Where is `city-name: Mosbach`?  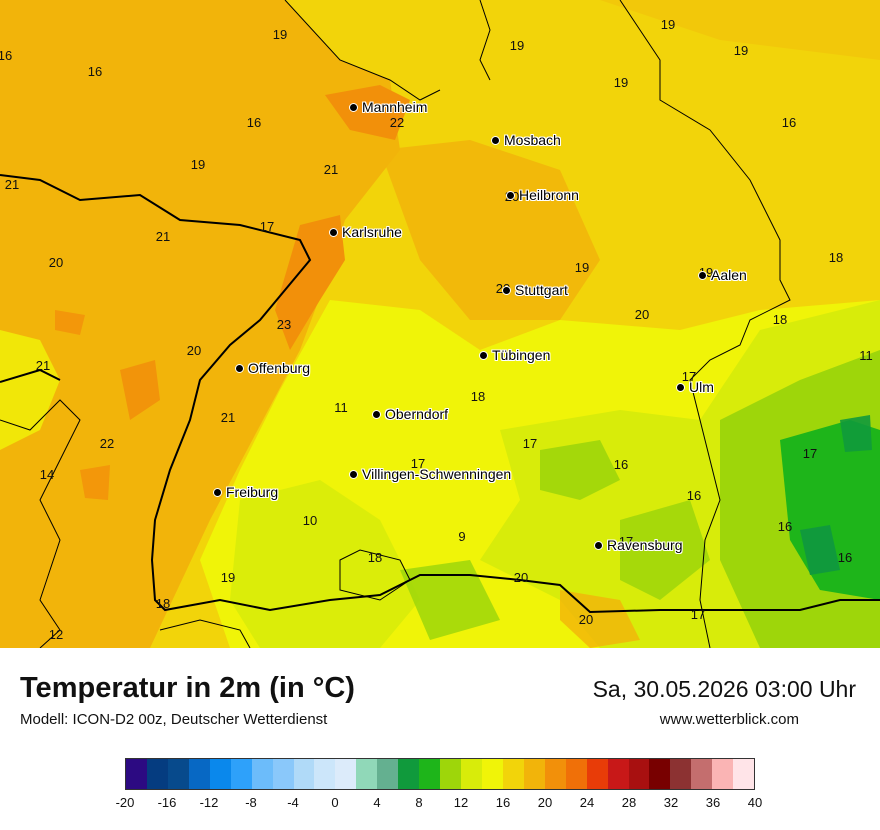 city-name: Mosbach is located at coordinates (532, 140).